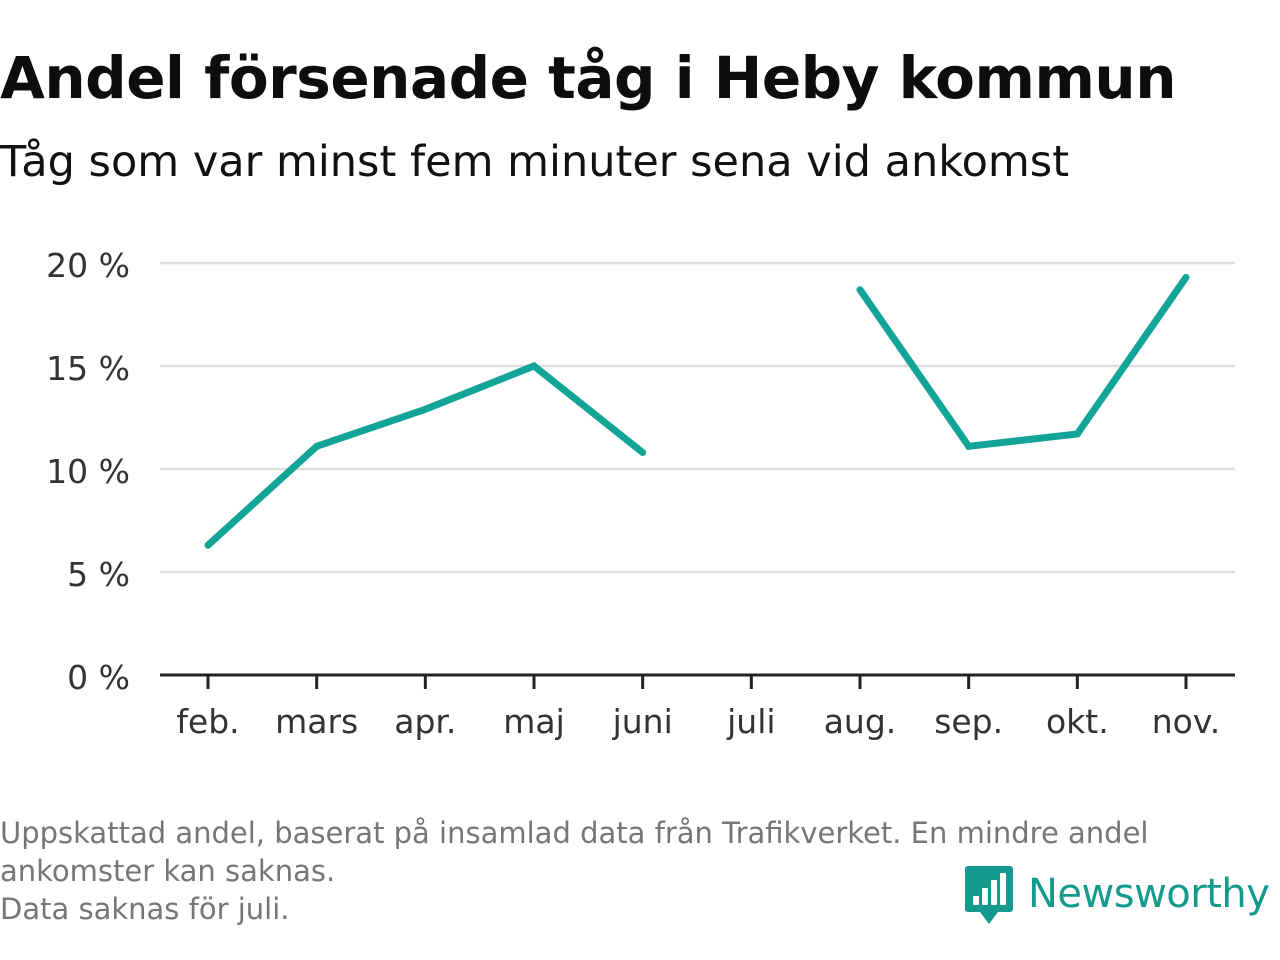  I want to click on newsworthy-logo-icon, so click(989, 895).